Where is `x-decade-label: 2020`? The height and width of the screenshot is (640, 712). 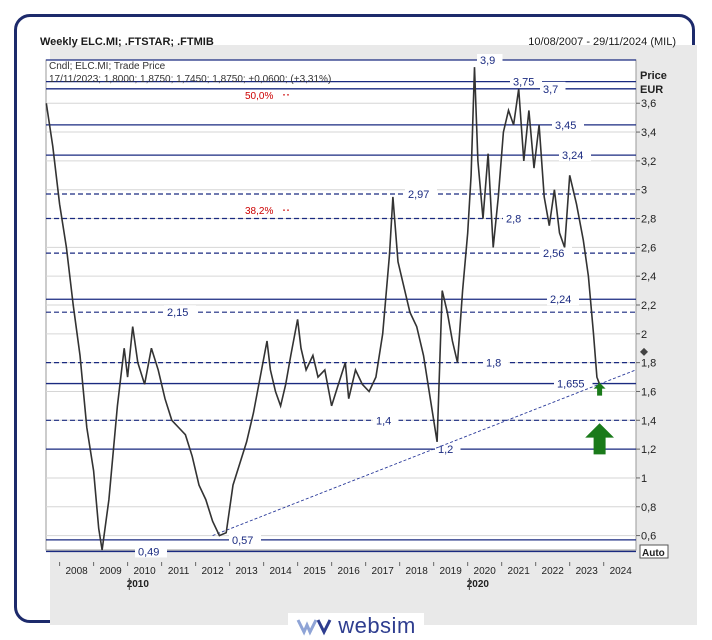
x-decade-label: 2020 is located at coordinates (478, 584).